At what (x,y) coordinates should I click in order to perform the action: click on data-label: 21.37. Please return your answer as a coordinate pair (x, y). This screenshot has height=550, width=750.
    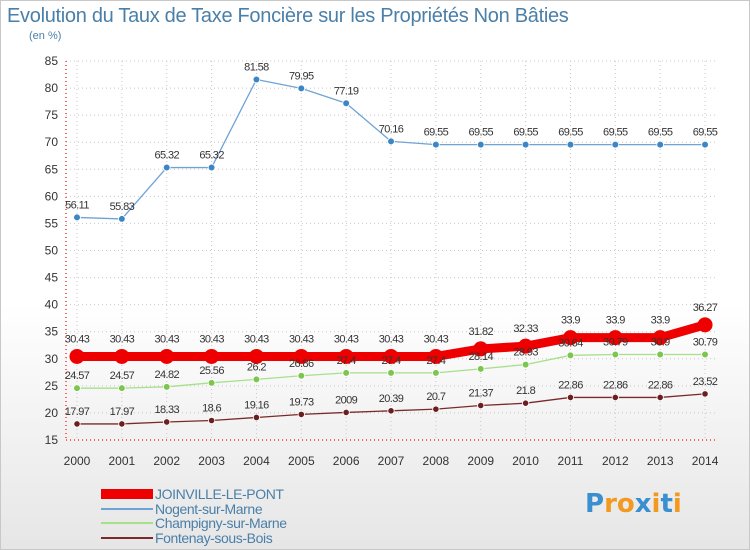
    Looking at the image, I should click on (480, 394).